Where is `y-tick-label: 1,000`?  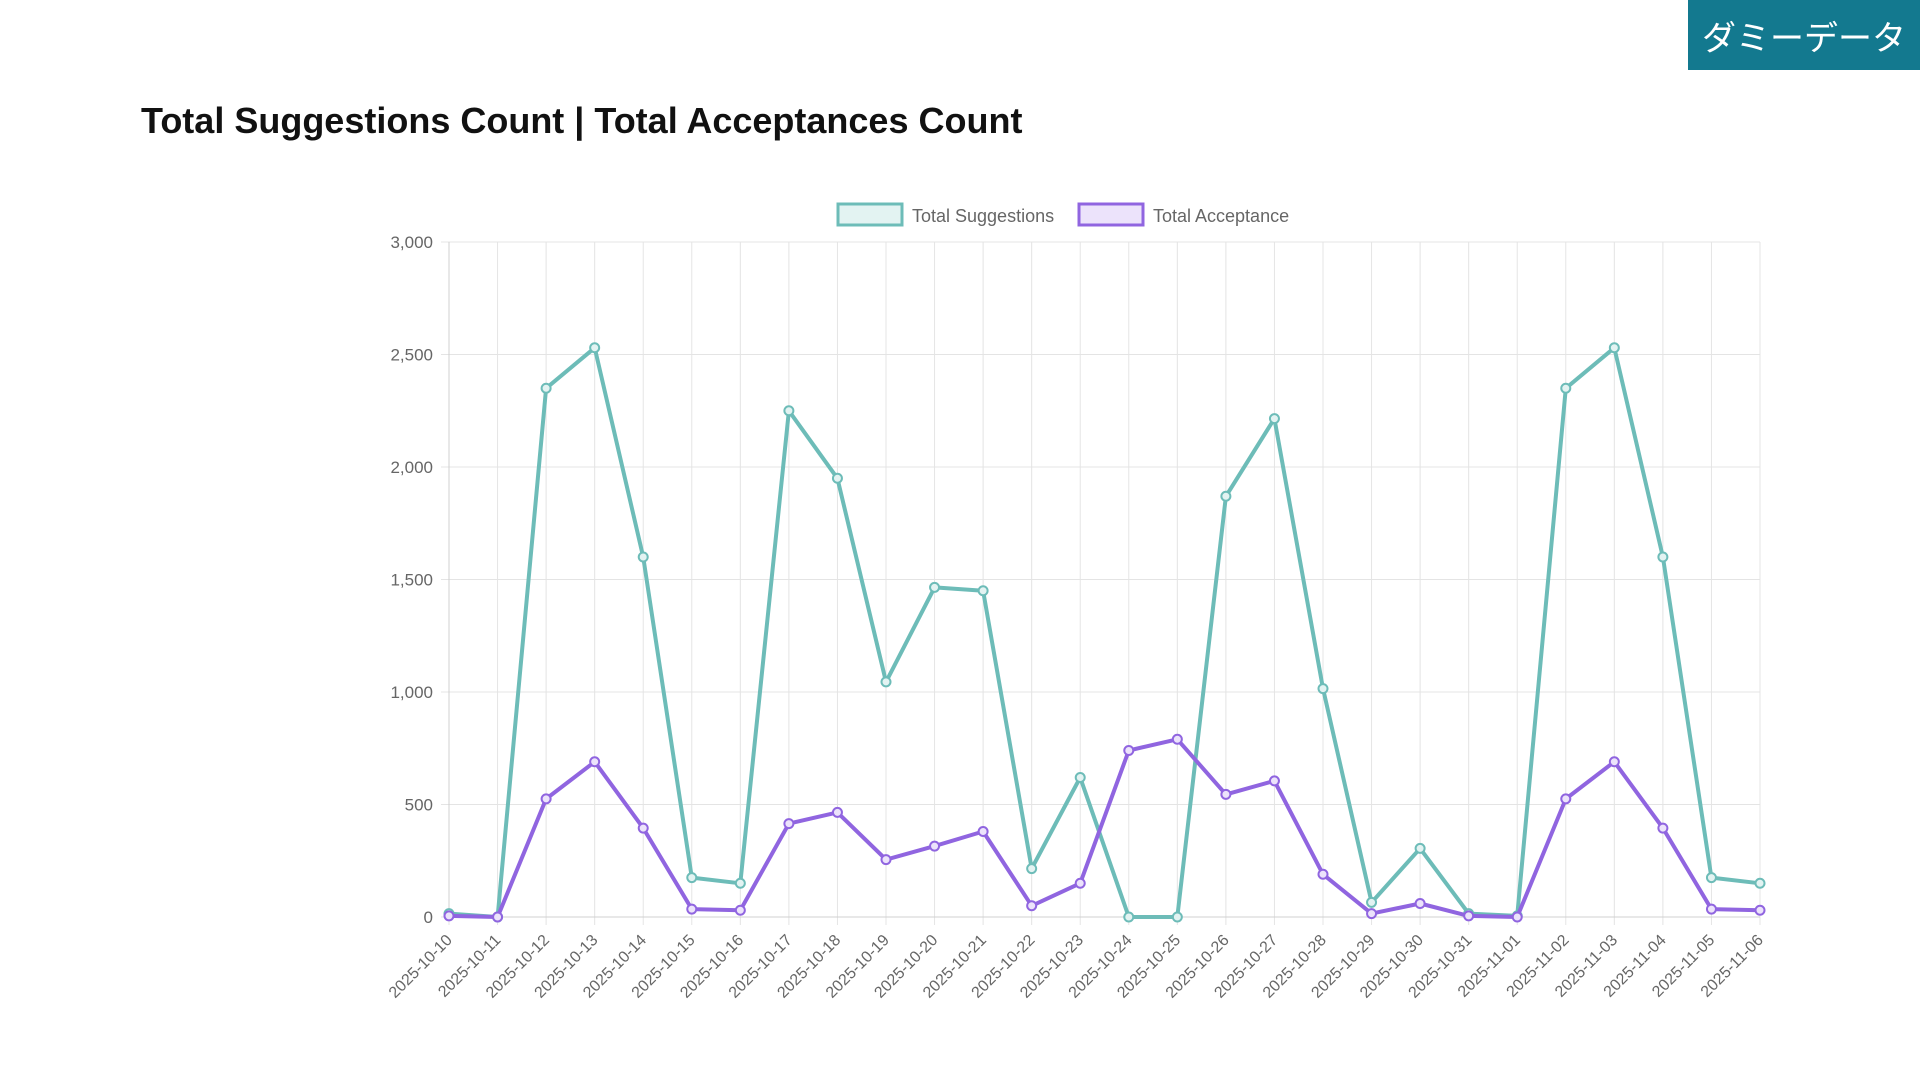
y-tick-label: 1,000 is located at coordinates (411, 692).